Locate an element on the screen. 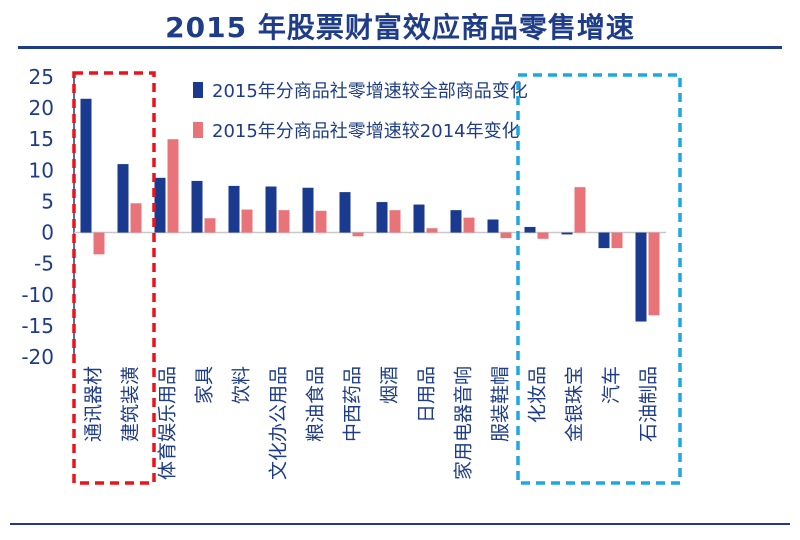 The height and width of the screenshot is (540, 800). x-category-label: 体育娱乐用品 is located at coordinates (168, 423).